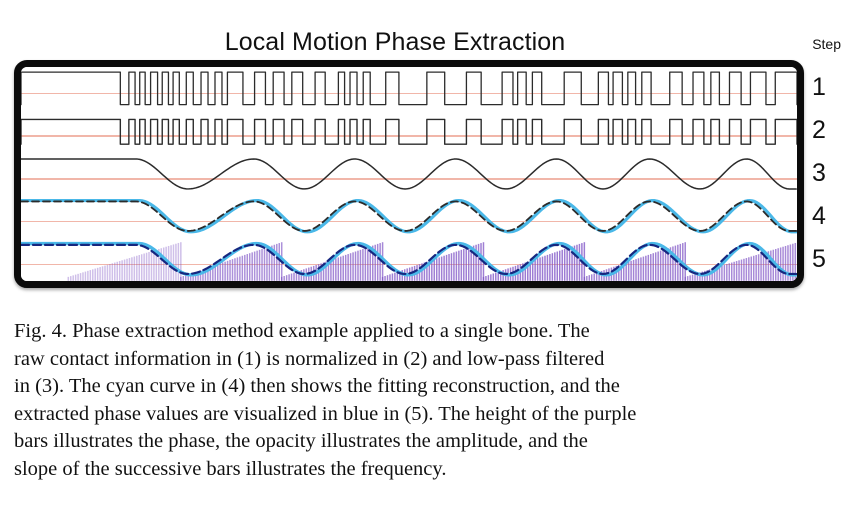 The image size is (849, 532). Describe the element at coordinates (819, 215) in the screenshot. I see `step-number-4: 4` at that location.